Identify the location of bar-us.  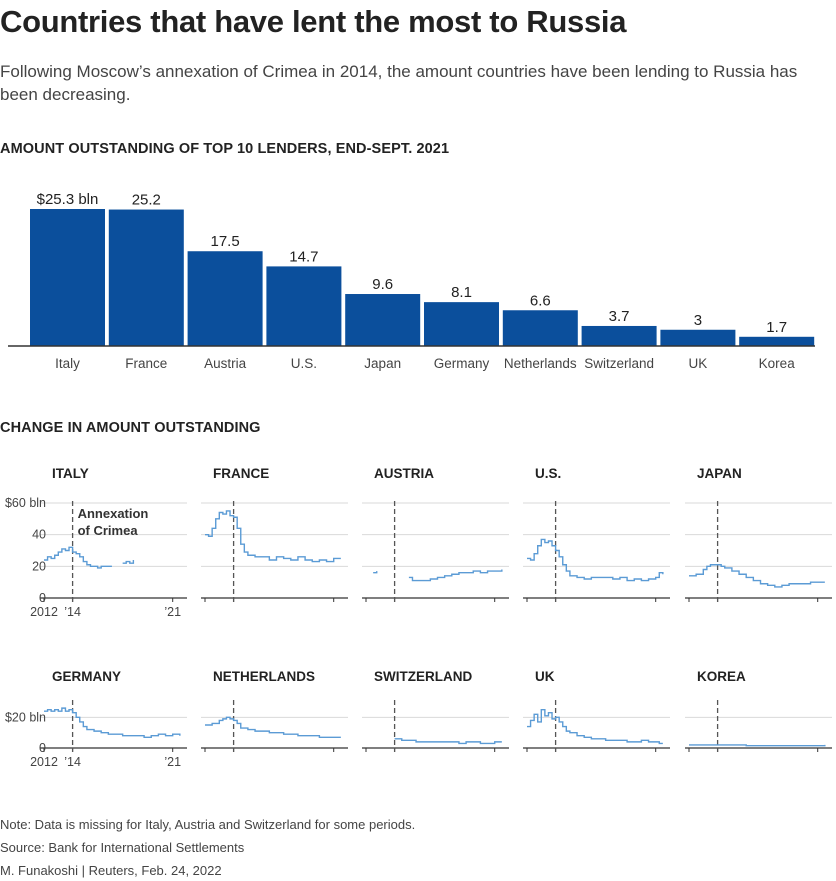
(304, 306).